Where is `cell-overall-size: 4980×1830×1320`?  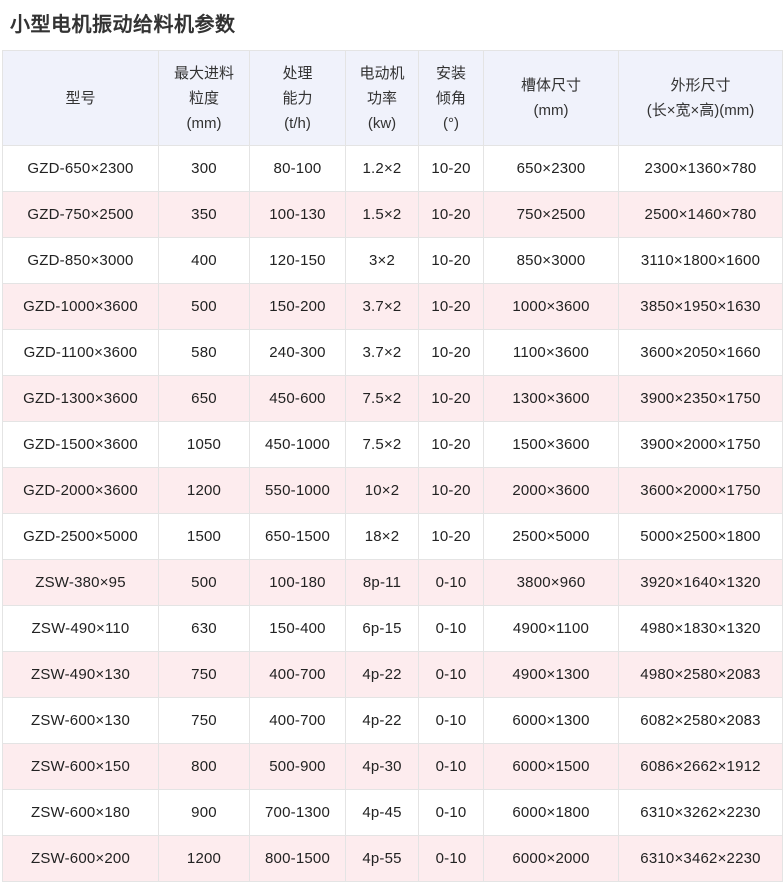 cell-overall-size: 4980×1830×1320 is located at coordinates (700, 628).